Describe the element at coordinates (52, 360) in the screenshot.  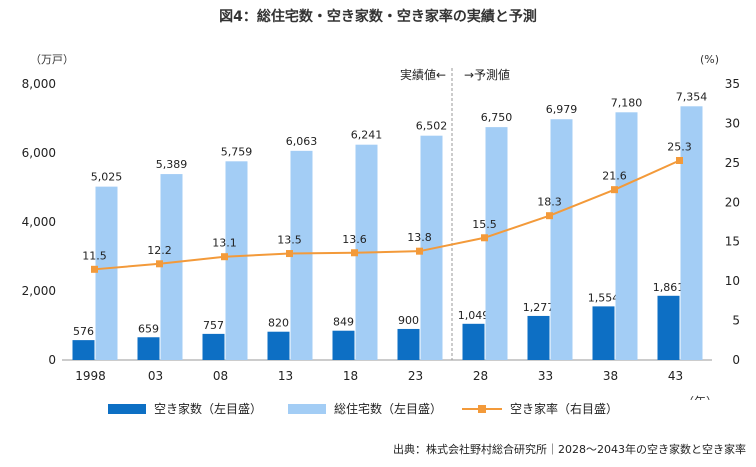
I see `left-tick-label: 0` at that location.